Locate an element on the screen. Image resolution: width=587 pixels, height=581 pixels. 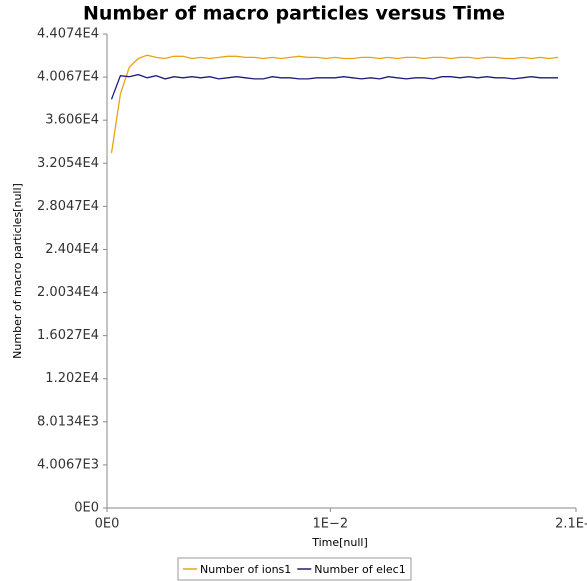
y-tick-label: 4.4074E4 is located at coordinates (68, 34).